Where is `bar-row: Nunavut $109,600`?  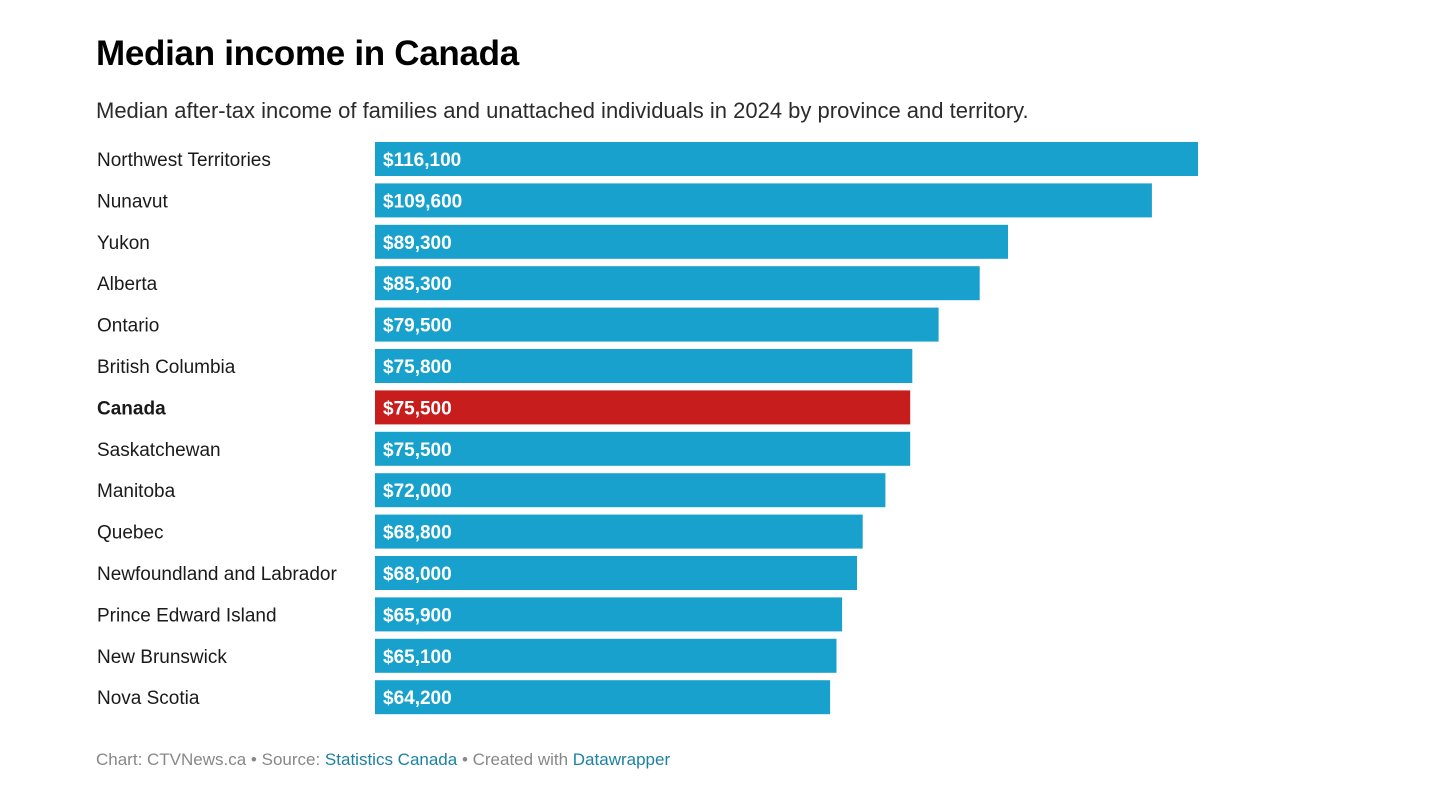 bar-row: Nunavut $109,600 is located at coordinates (624, 200).